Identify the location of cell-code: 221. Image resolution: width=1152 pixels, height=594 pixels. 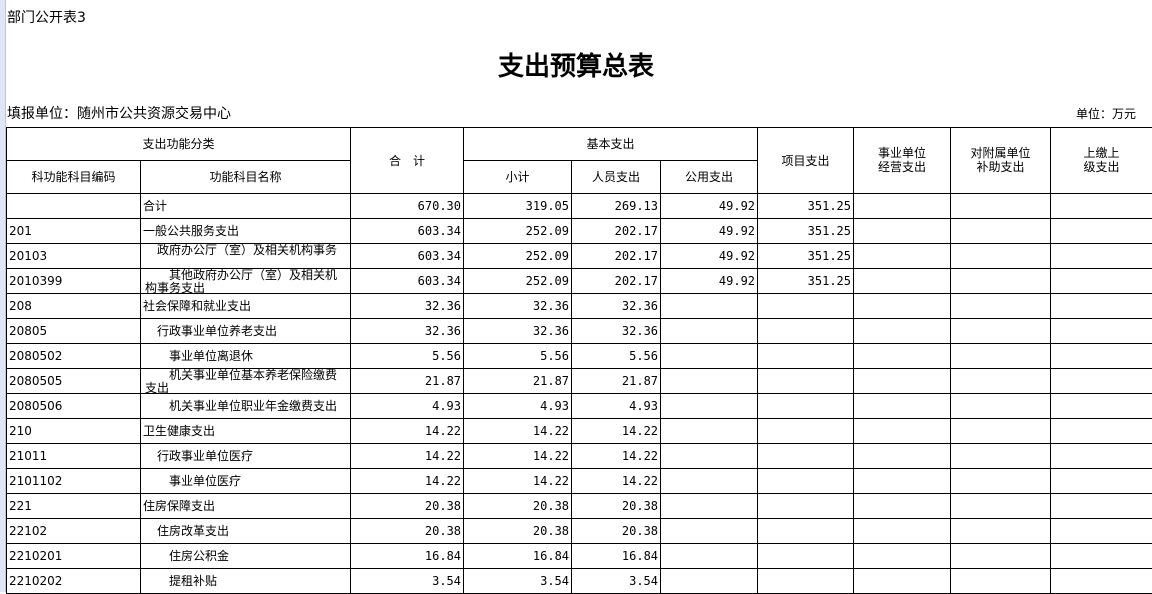
(74, 506).